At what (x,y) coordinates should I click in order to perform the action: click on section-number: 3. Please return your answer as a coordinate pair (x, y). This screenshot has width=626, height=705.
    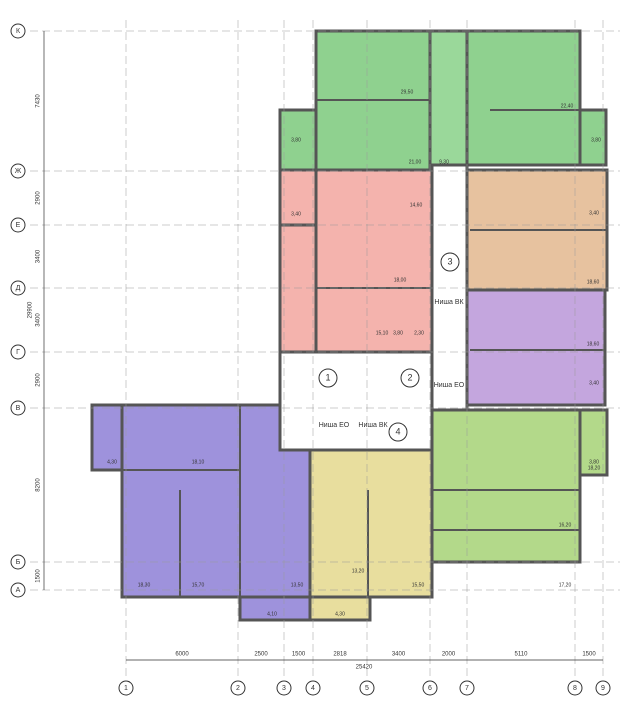
    Looking at the image, I should click on (449, 261).